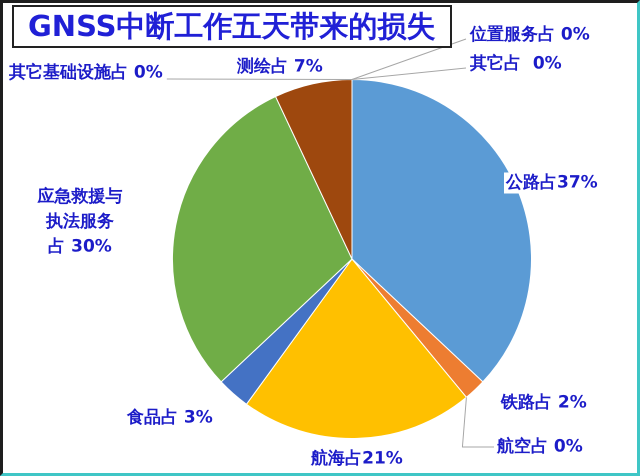 Image resolution: width=640 pixels, height=476 pixels. What do you see at coordinates (297, 66) in the screenshot?
I see `data-label: 占 7%` at bounding box center [297, 66].